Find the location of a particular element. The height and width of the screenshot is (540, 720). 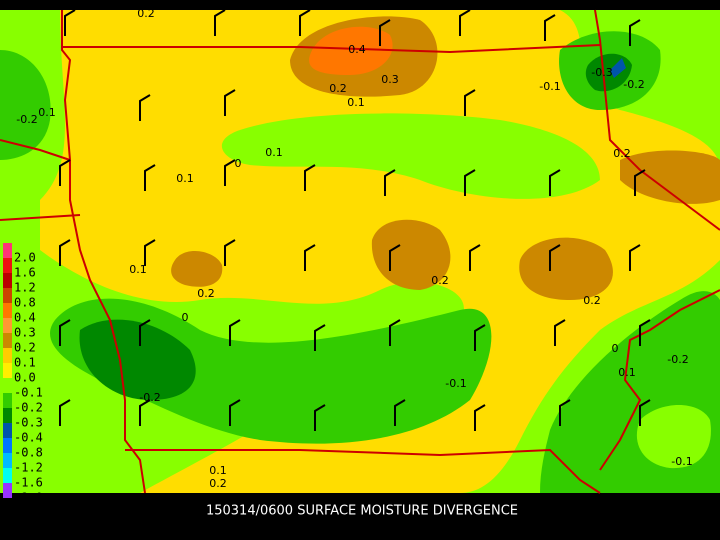

legend-label: 0.3 is located at coordinates (25, 333).